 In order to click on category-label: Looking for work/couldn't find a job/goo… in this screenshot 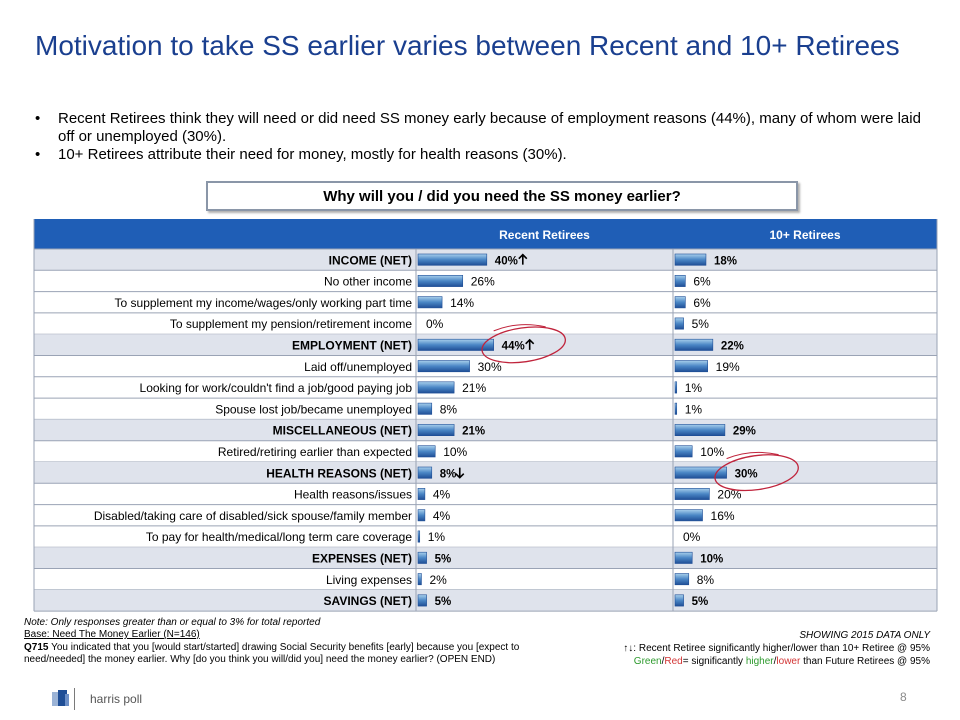, I will do `click(276, 388)`.